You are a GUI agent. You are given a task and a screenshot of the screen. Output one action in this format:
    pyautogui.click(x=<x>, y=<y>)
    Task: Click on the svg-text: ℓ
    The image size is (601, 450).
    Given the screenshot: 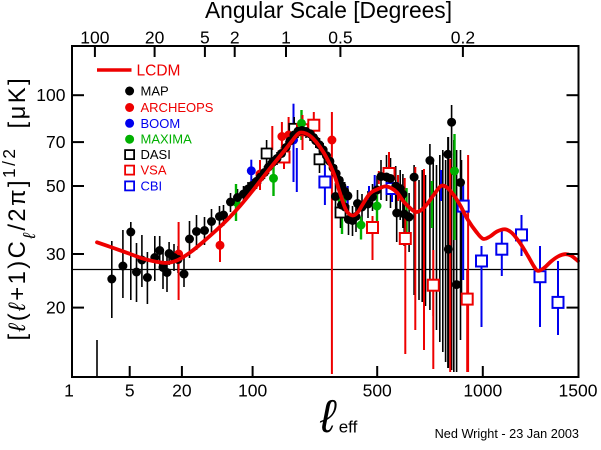 What is the action you would take?
    pyautogui.click(x=328, y=416)
    